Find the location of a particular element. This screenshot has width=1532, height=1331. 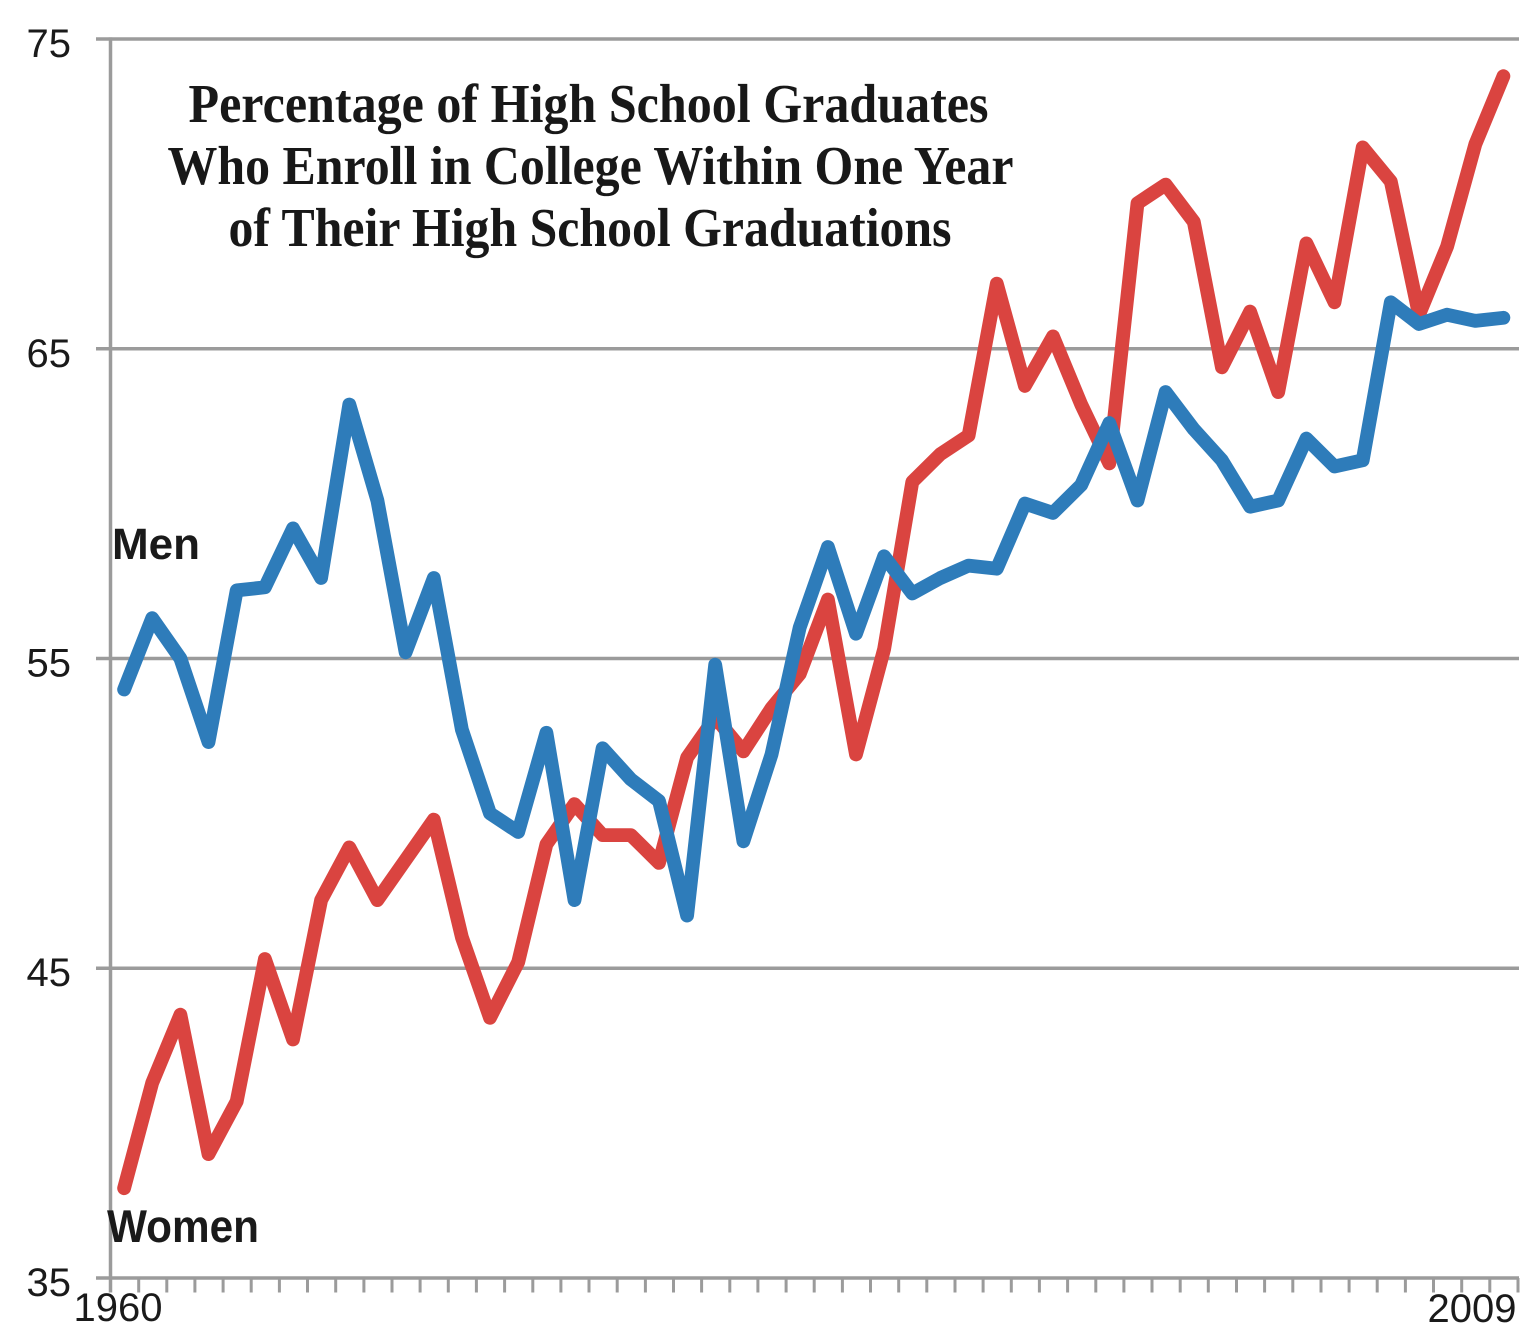

svg-text: Men is located at coordinates (156, 544).